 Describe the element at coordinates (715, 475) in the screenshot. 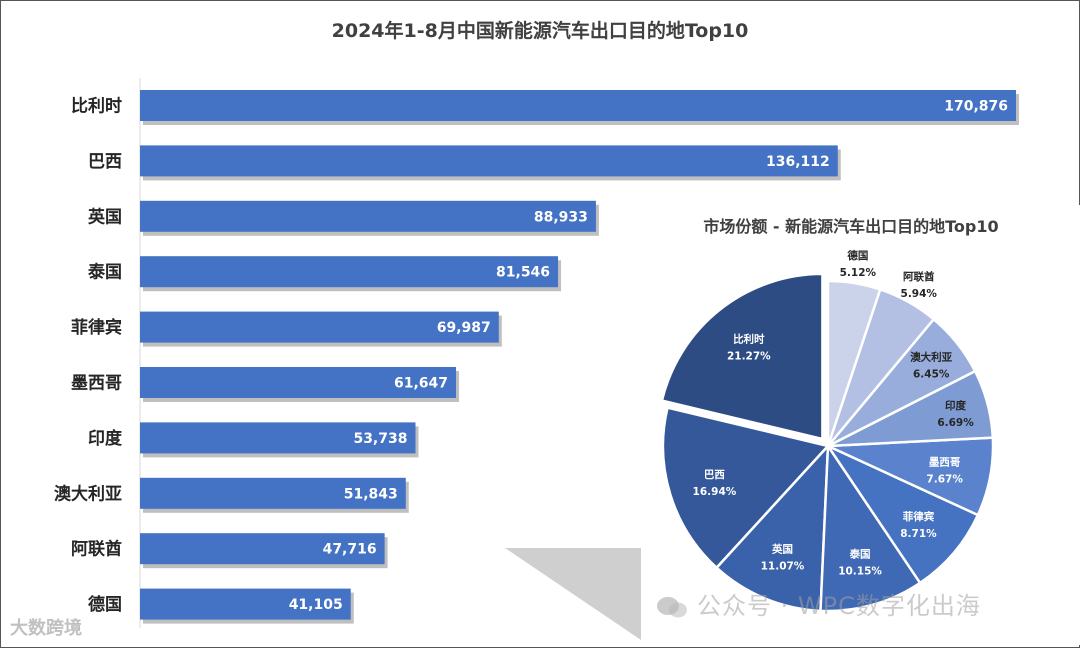

I see `pie-label-name: 巴西` at that location.